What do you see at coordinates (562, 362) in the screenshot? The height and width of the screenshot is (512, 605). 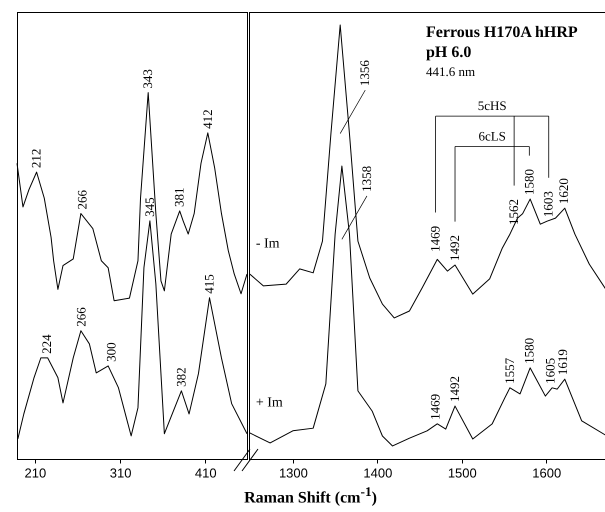 I see `annotation: 1619` at bounding box center [562, 362].